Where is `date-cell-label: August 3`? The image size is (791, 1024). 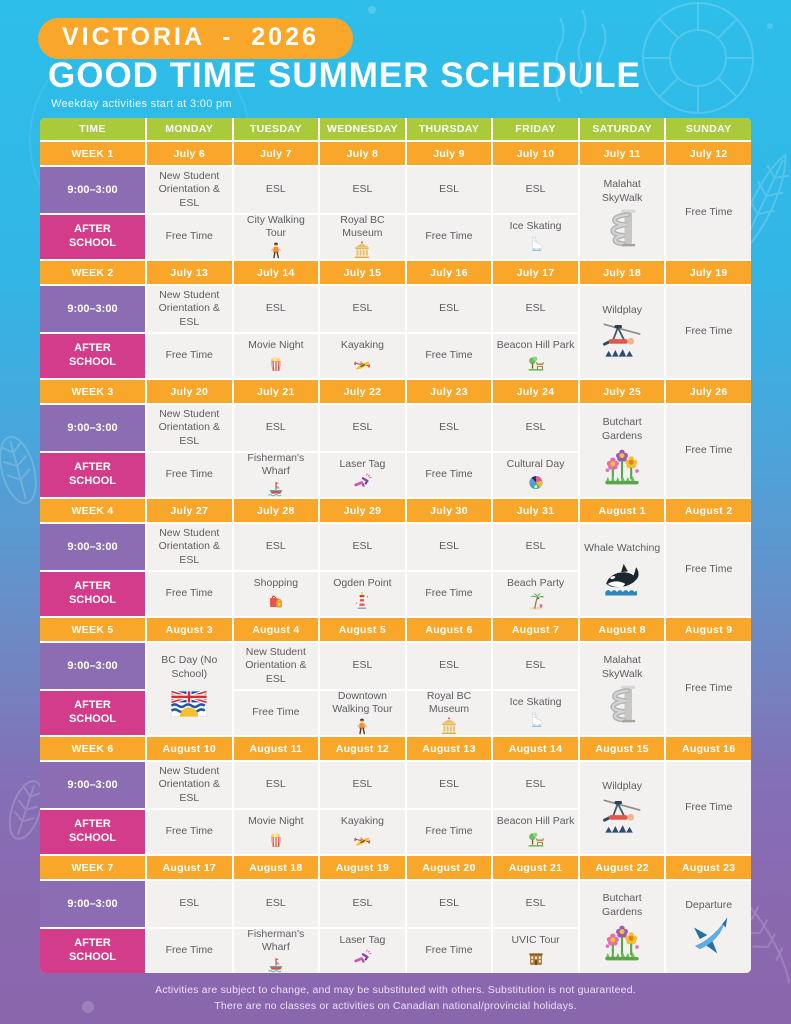
date-cell-label: August 3 is located at coordinates (189, 629).